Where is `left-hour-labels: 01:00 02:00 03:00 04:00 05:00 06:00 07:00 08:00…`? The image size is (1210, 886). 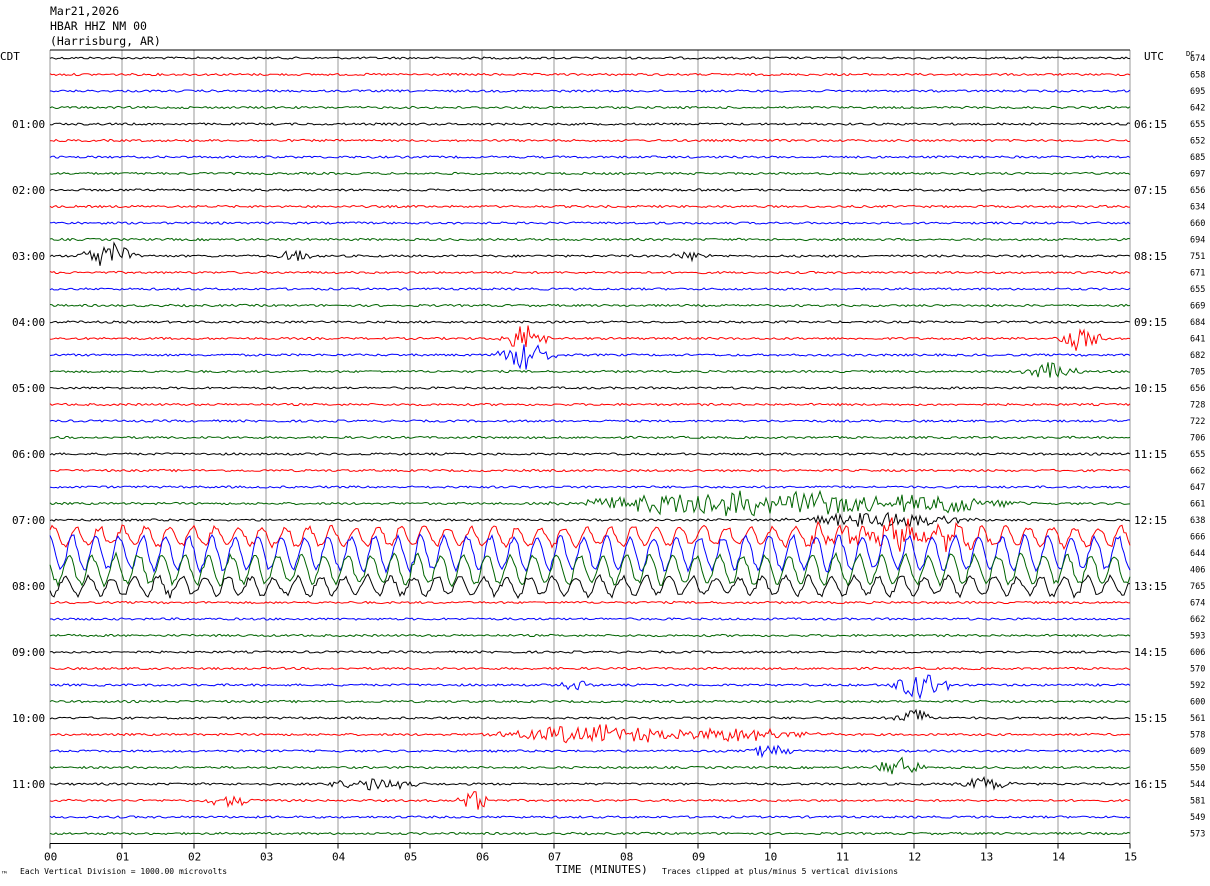
left-hour-labels: 01:00 02:00 03:00 04:00 05:00 06:00 07:00 08:00… is located at coordinates (28, 454).